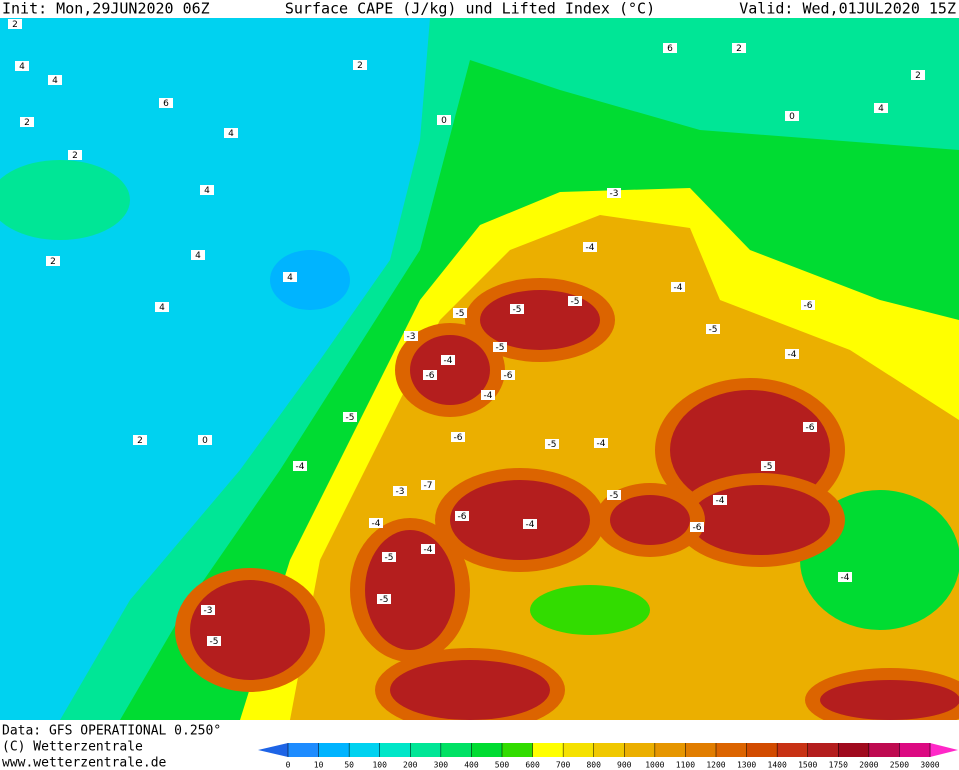 The height and width of the screenshot is (770, 959). I want to click on colorbar-tick-label: 1200, so click(715, 765).